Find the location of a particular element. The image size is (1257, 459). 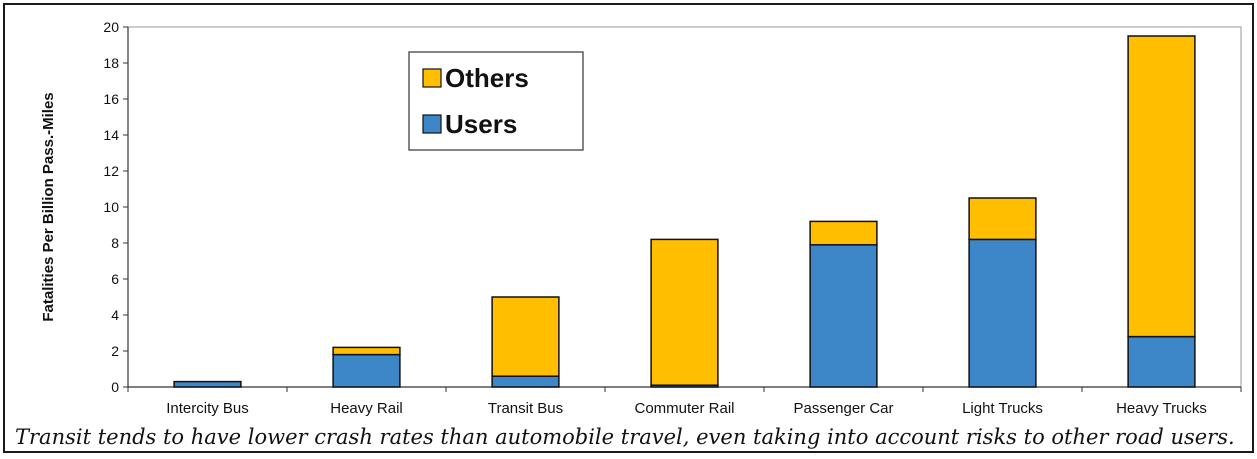

bar-others-transit-bus is located at coordinates (525, 336).